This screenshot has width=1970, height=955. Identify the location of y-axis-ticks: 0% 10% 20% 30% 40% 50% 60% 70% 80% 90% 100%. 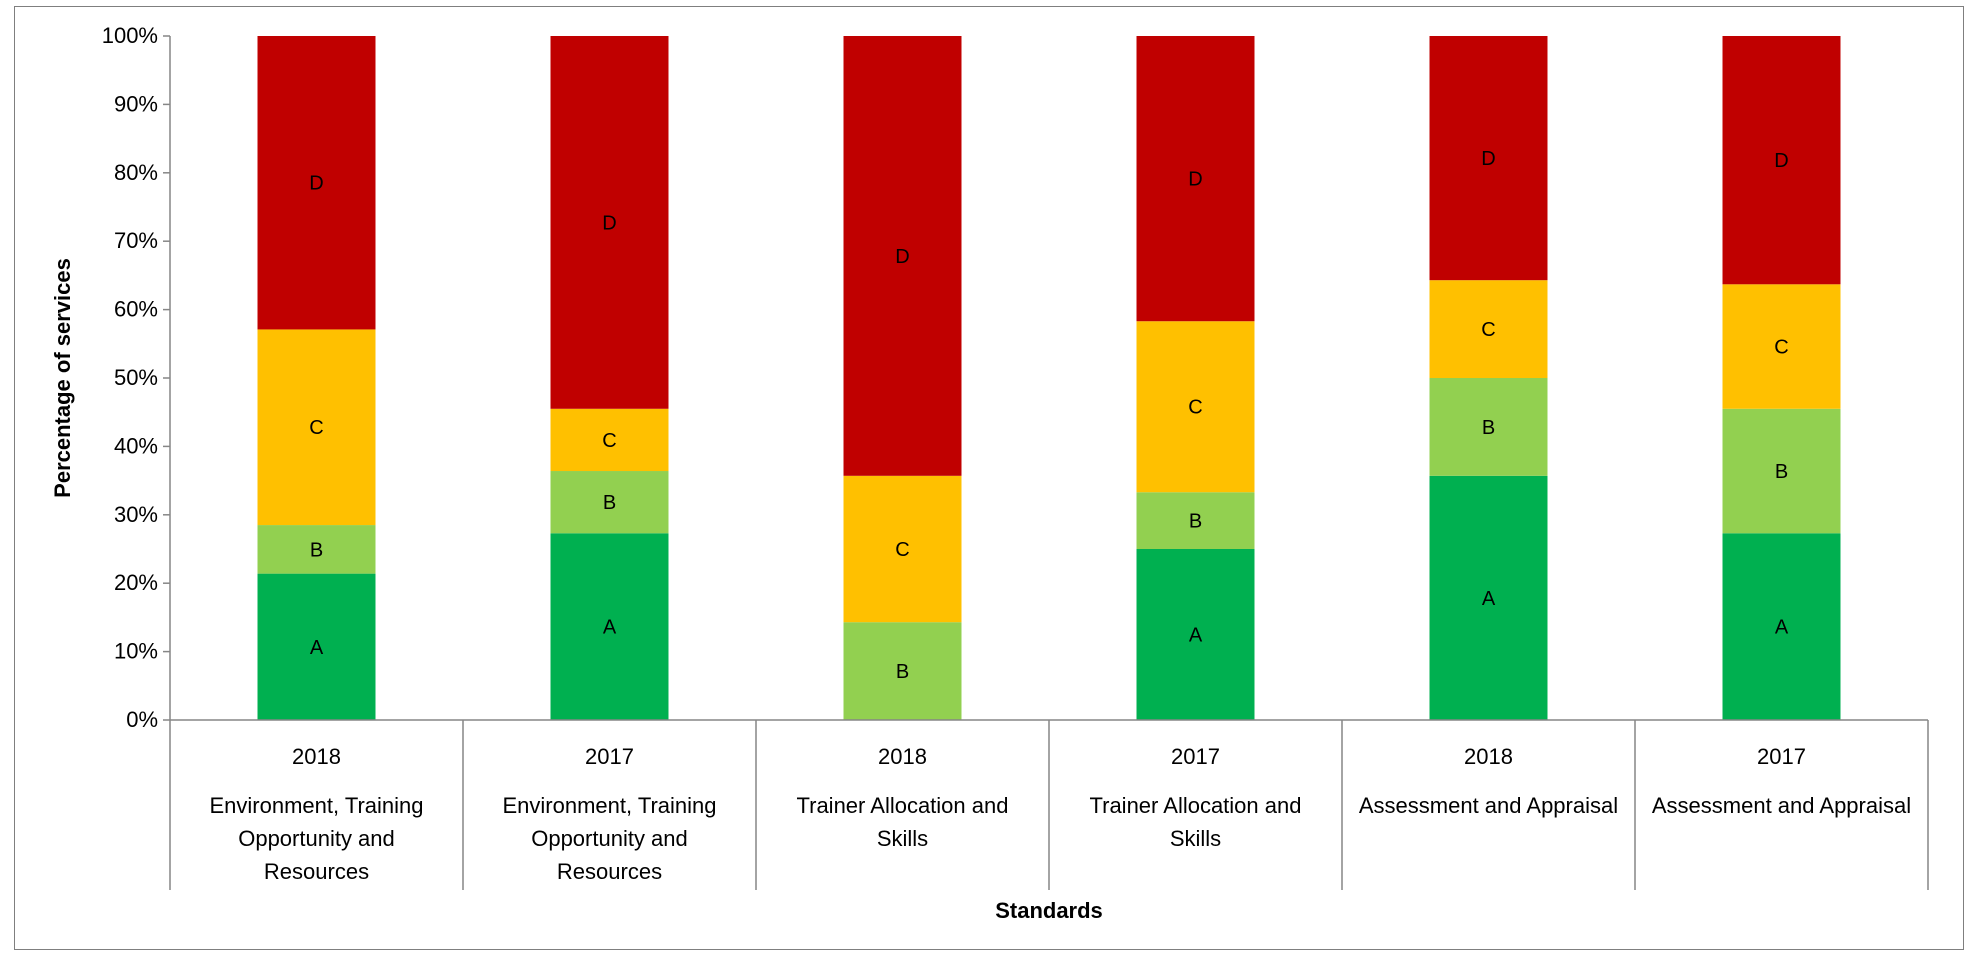
(136, 377).